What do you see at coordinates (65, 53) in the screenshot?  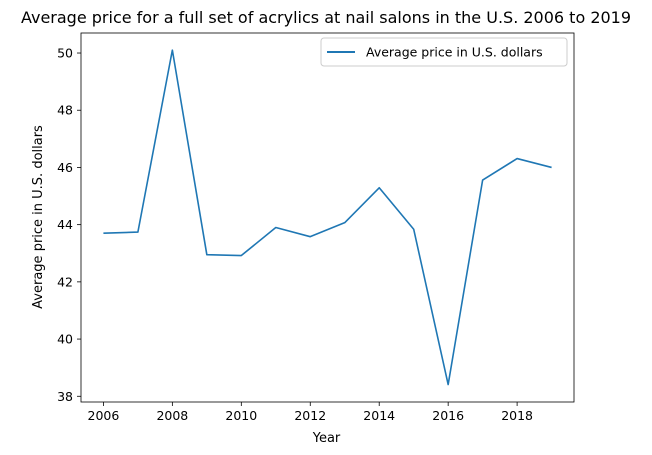 I see `y-tick-label: 50` at bounding box center [65, 53].